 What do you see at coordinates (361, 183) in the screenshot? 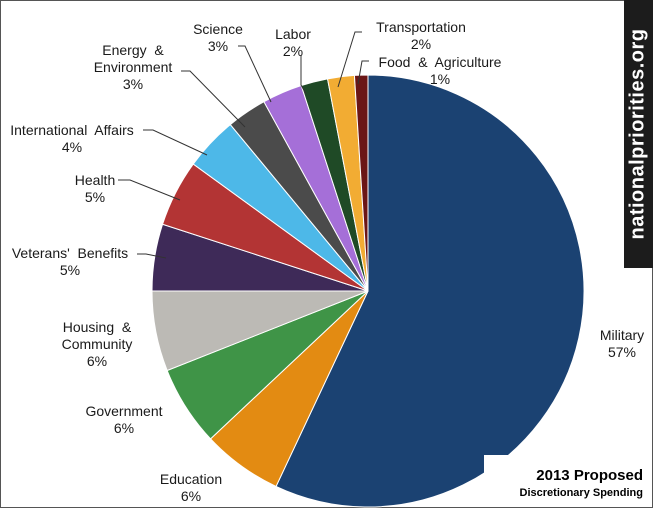
I see `pie-slice-food-agriculture` at bounding box center [361, 183].